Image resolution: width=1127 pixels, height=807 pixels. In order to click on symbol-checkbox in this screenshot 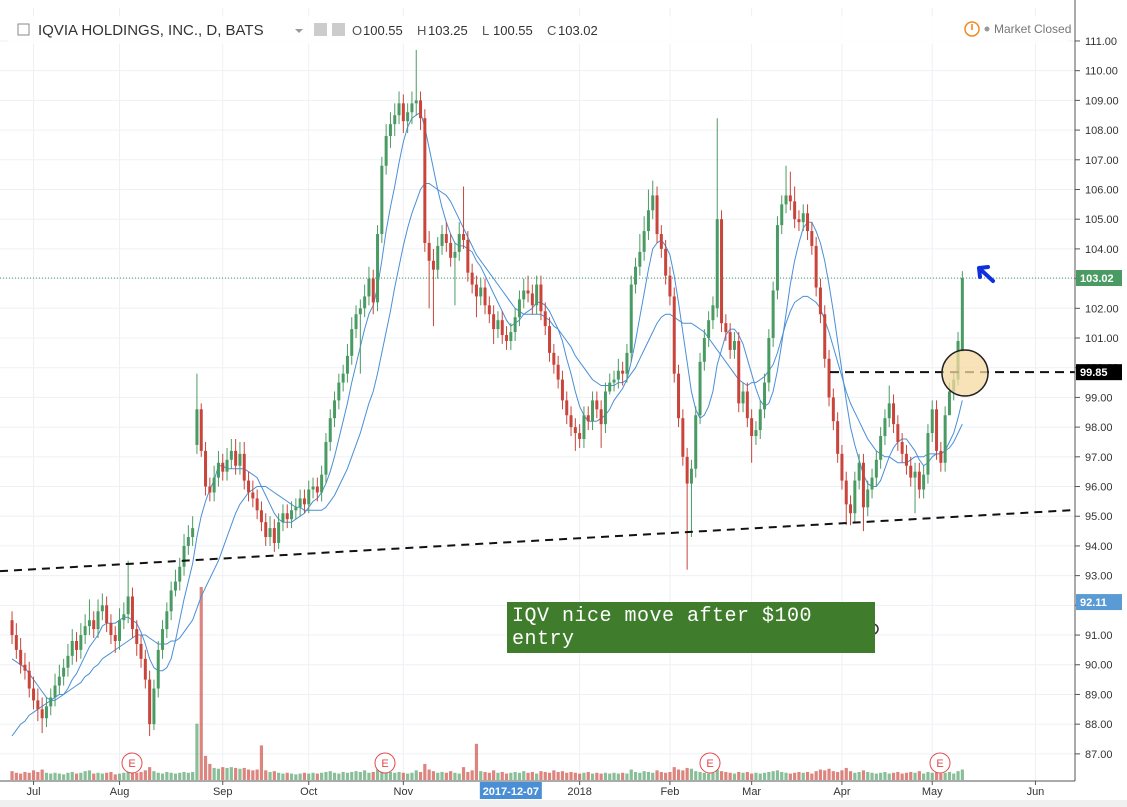, I will do `click(23, 29)`.